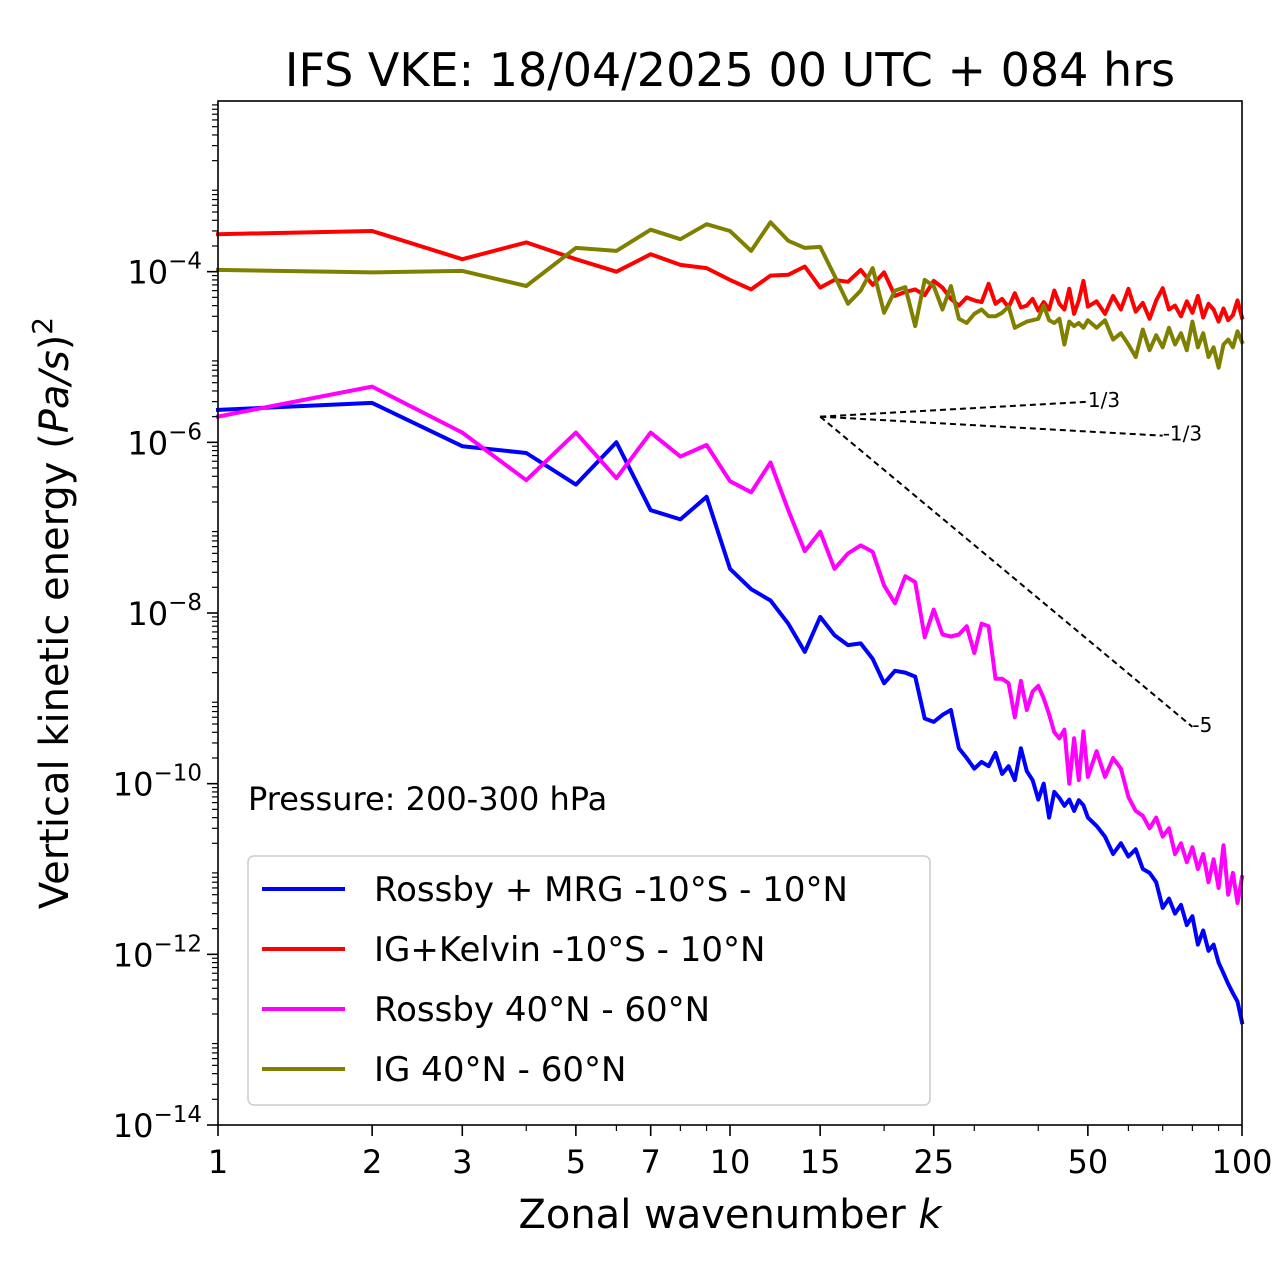 This screenshot has width=1280, height=1288. Describe the element at coordinates (500, 1070) in the screenshot. I see `legend-label: IG 40°N - 60°N` at that location.